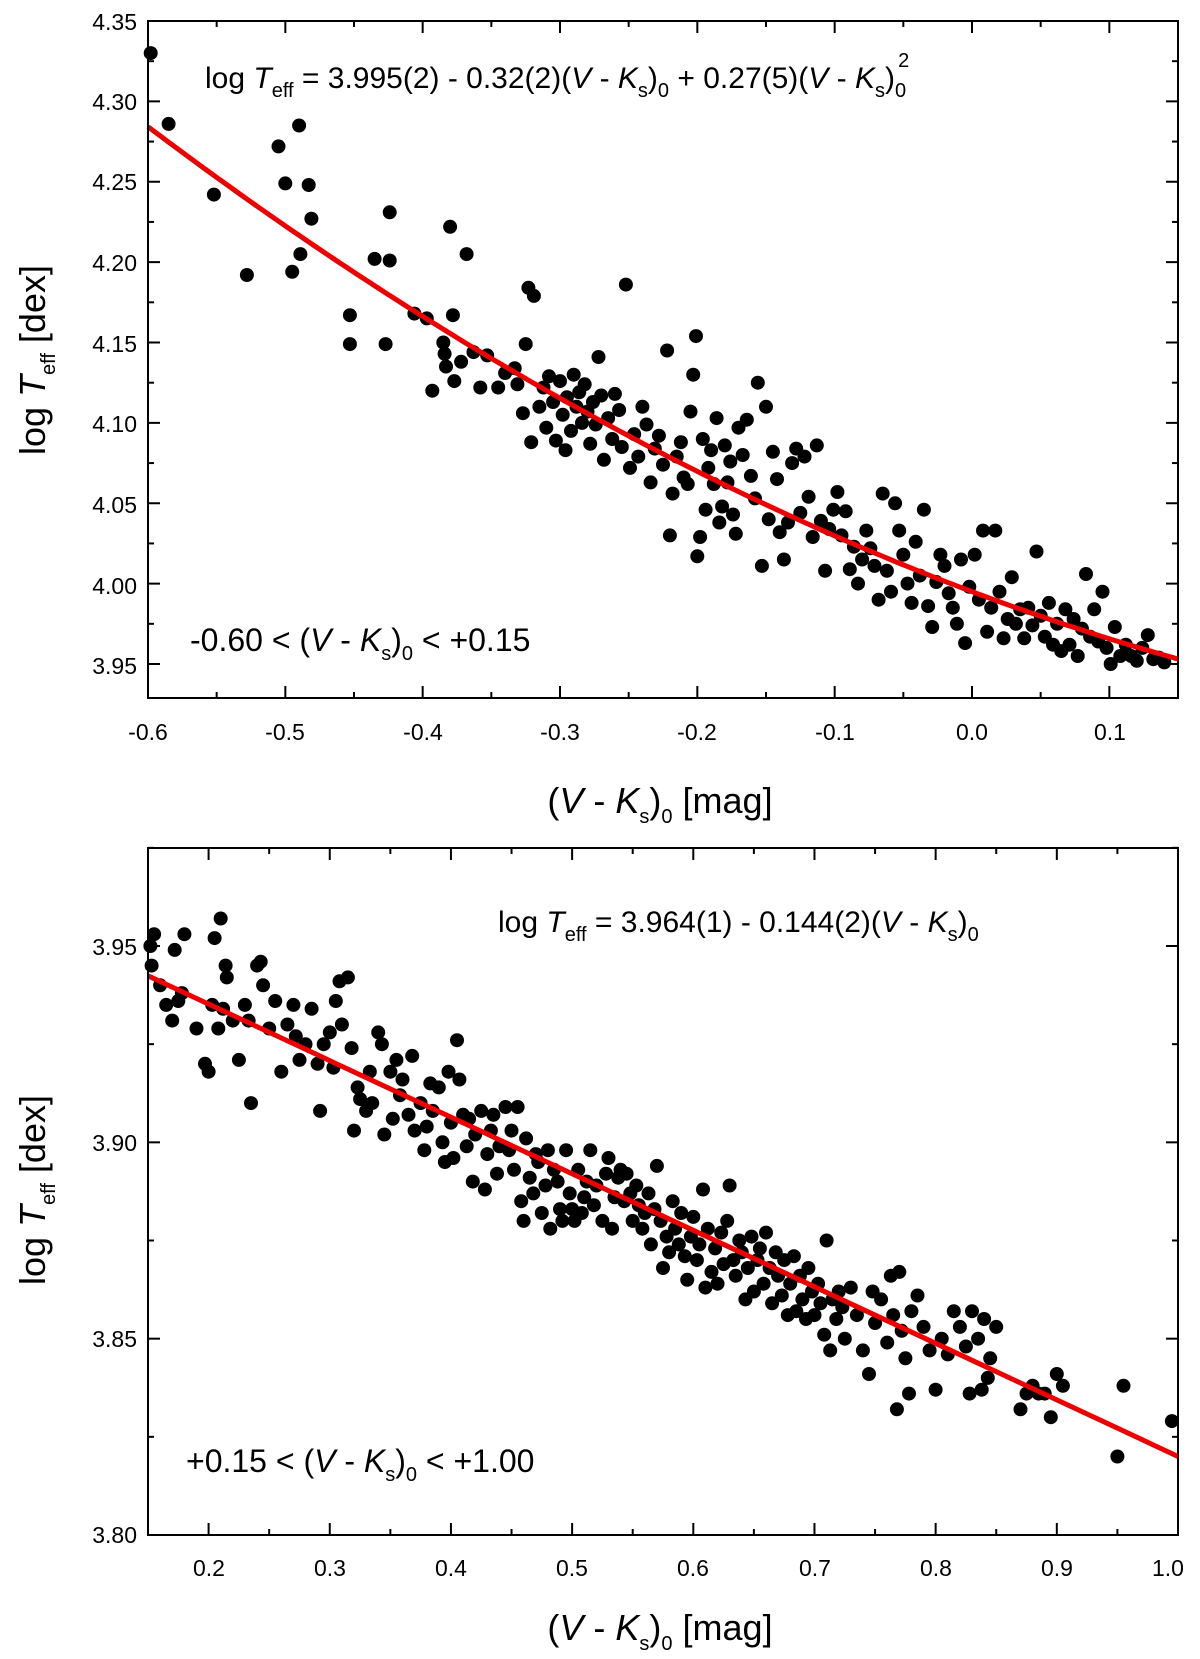  I want to click on bottom-y-tick-label: 3.80, so click(114, 1535).